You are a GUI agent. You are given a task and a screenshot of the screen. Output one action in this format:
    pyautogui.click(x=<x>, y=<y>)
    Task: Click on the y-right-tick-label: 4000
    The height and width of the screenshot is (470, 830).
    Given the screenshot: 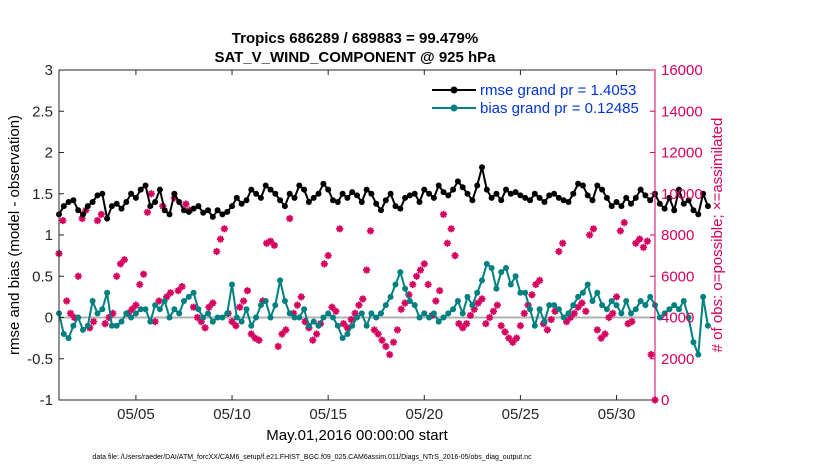 What is the action you would take?
    pyautogui.click(x=677, y=318)
    